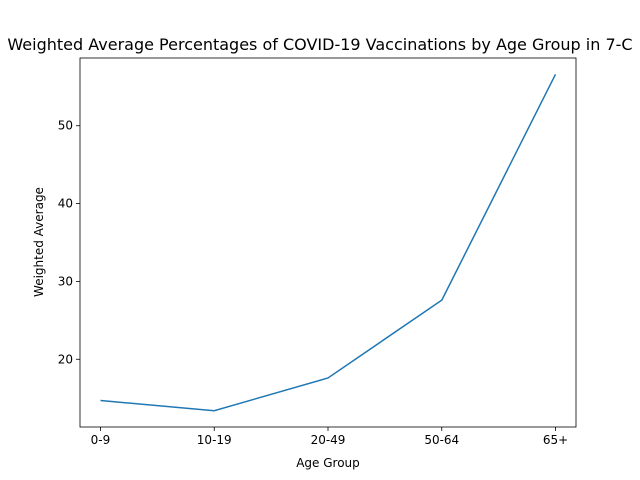 Image resolution: width=640 pixels, height=480 pixels. Describe the element at coordinates (101, 440) in the screenshot. I see `x-tick-label: 0-9` at that location.